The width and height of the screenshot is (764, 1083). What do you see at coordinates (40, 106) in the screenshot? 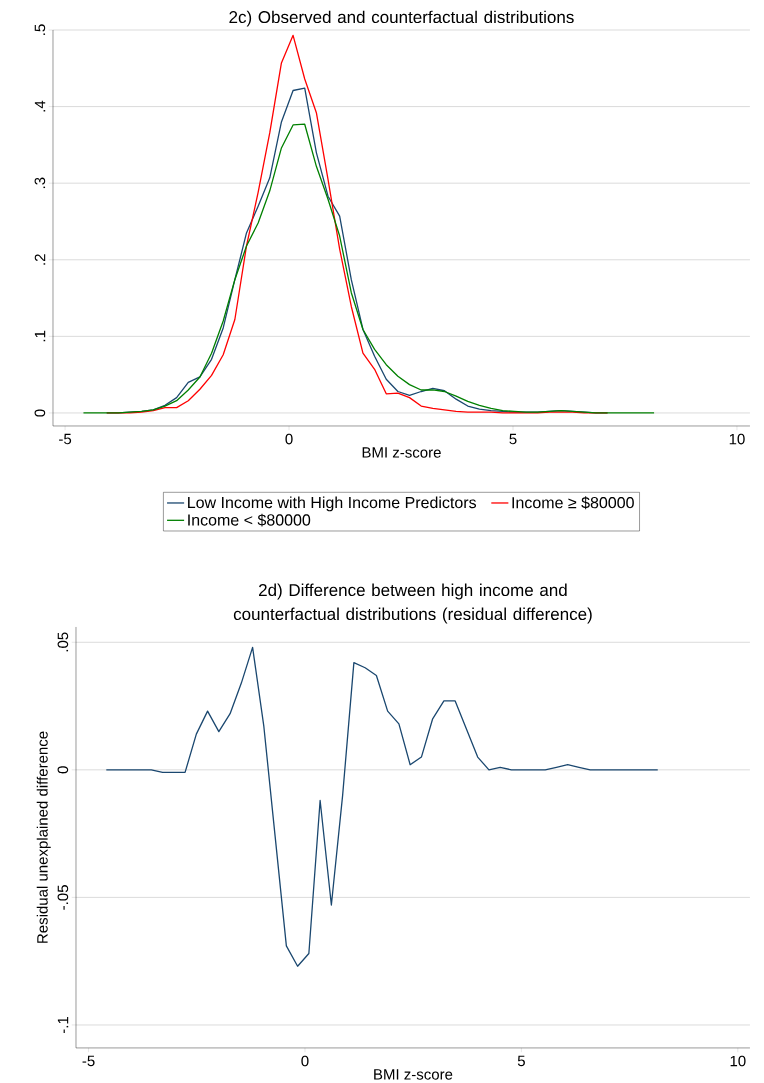
I see `y-tick-label: .4` at bounding box center [40, 106].